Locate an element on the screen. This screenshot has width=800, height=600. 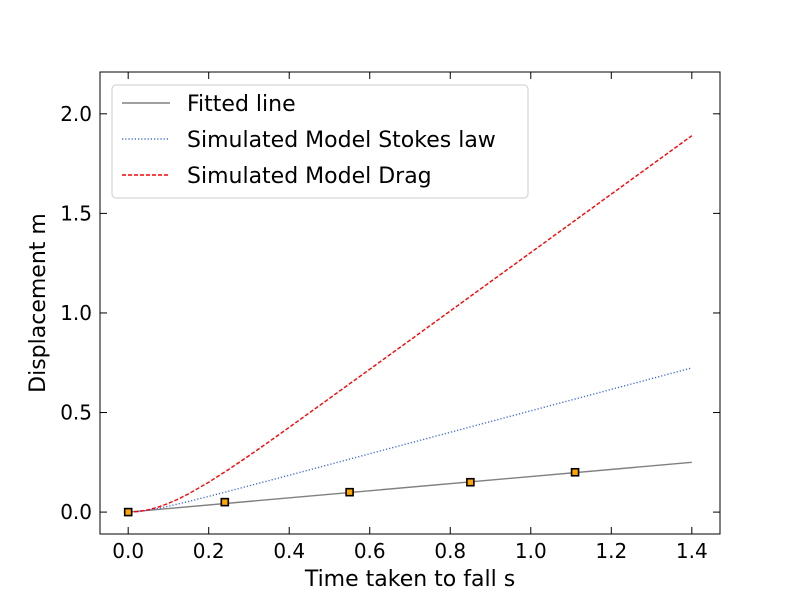
y-tick-label: 0.0 is located at coordinates (76, 512).